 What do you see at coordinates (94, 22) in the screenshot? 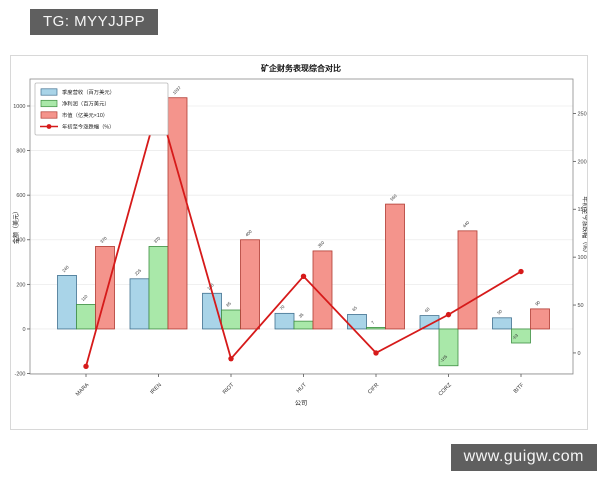
I see `telegram-badge: TG: MYYJJPP` at bounding box center [94, 22].